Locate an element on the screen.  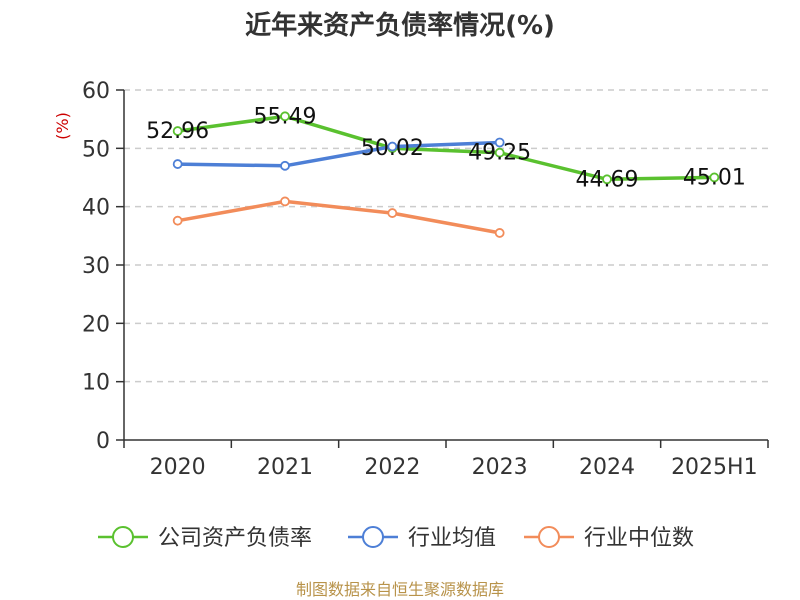
y-tick-label: 0 is located at coordinates (103, 441).